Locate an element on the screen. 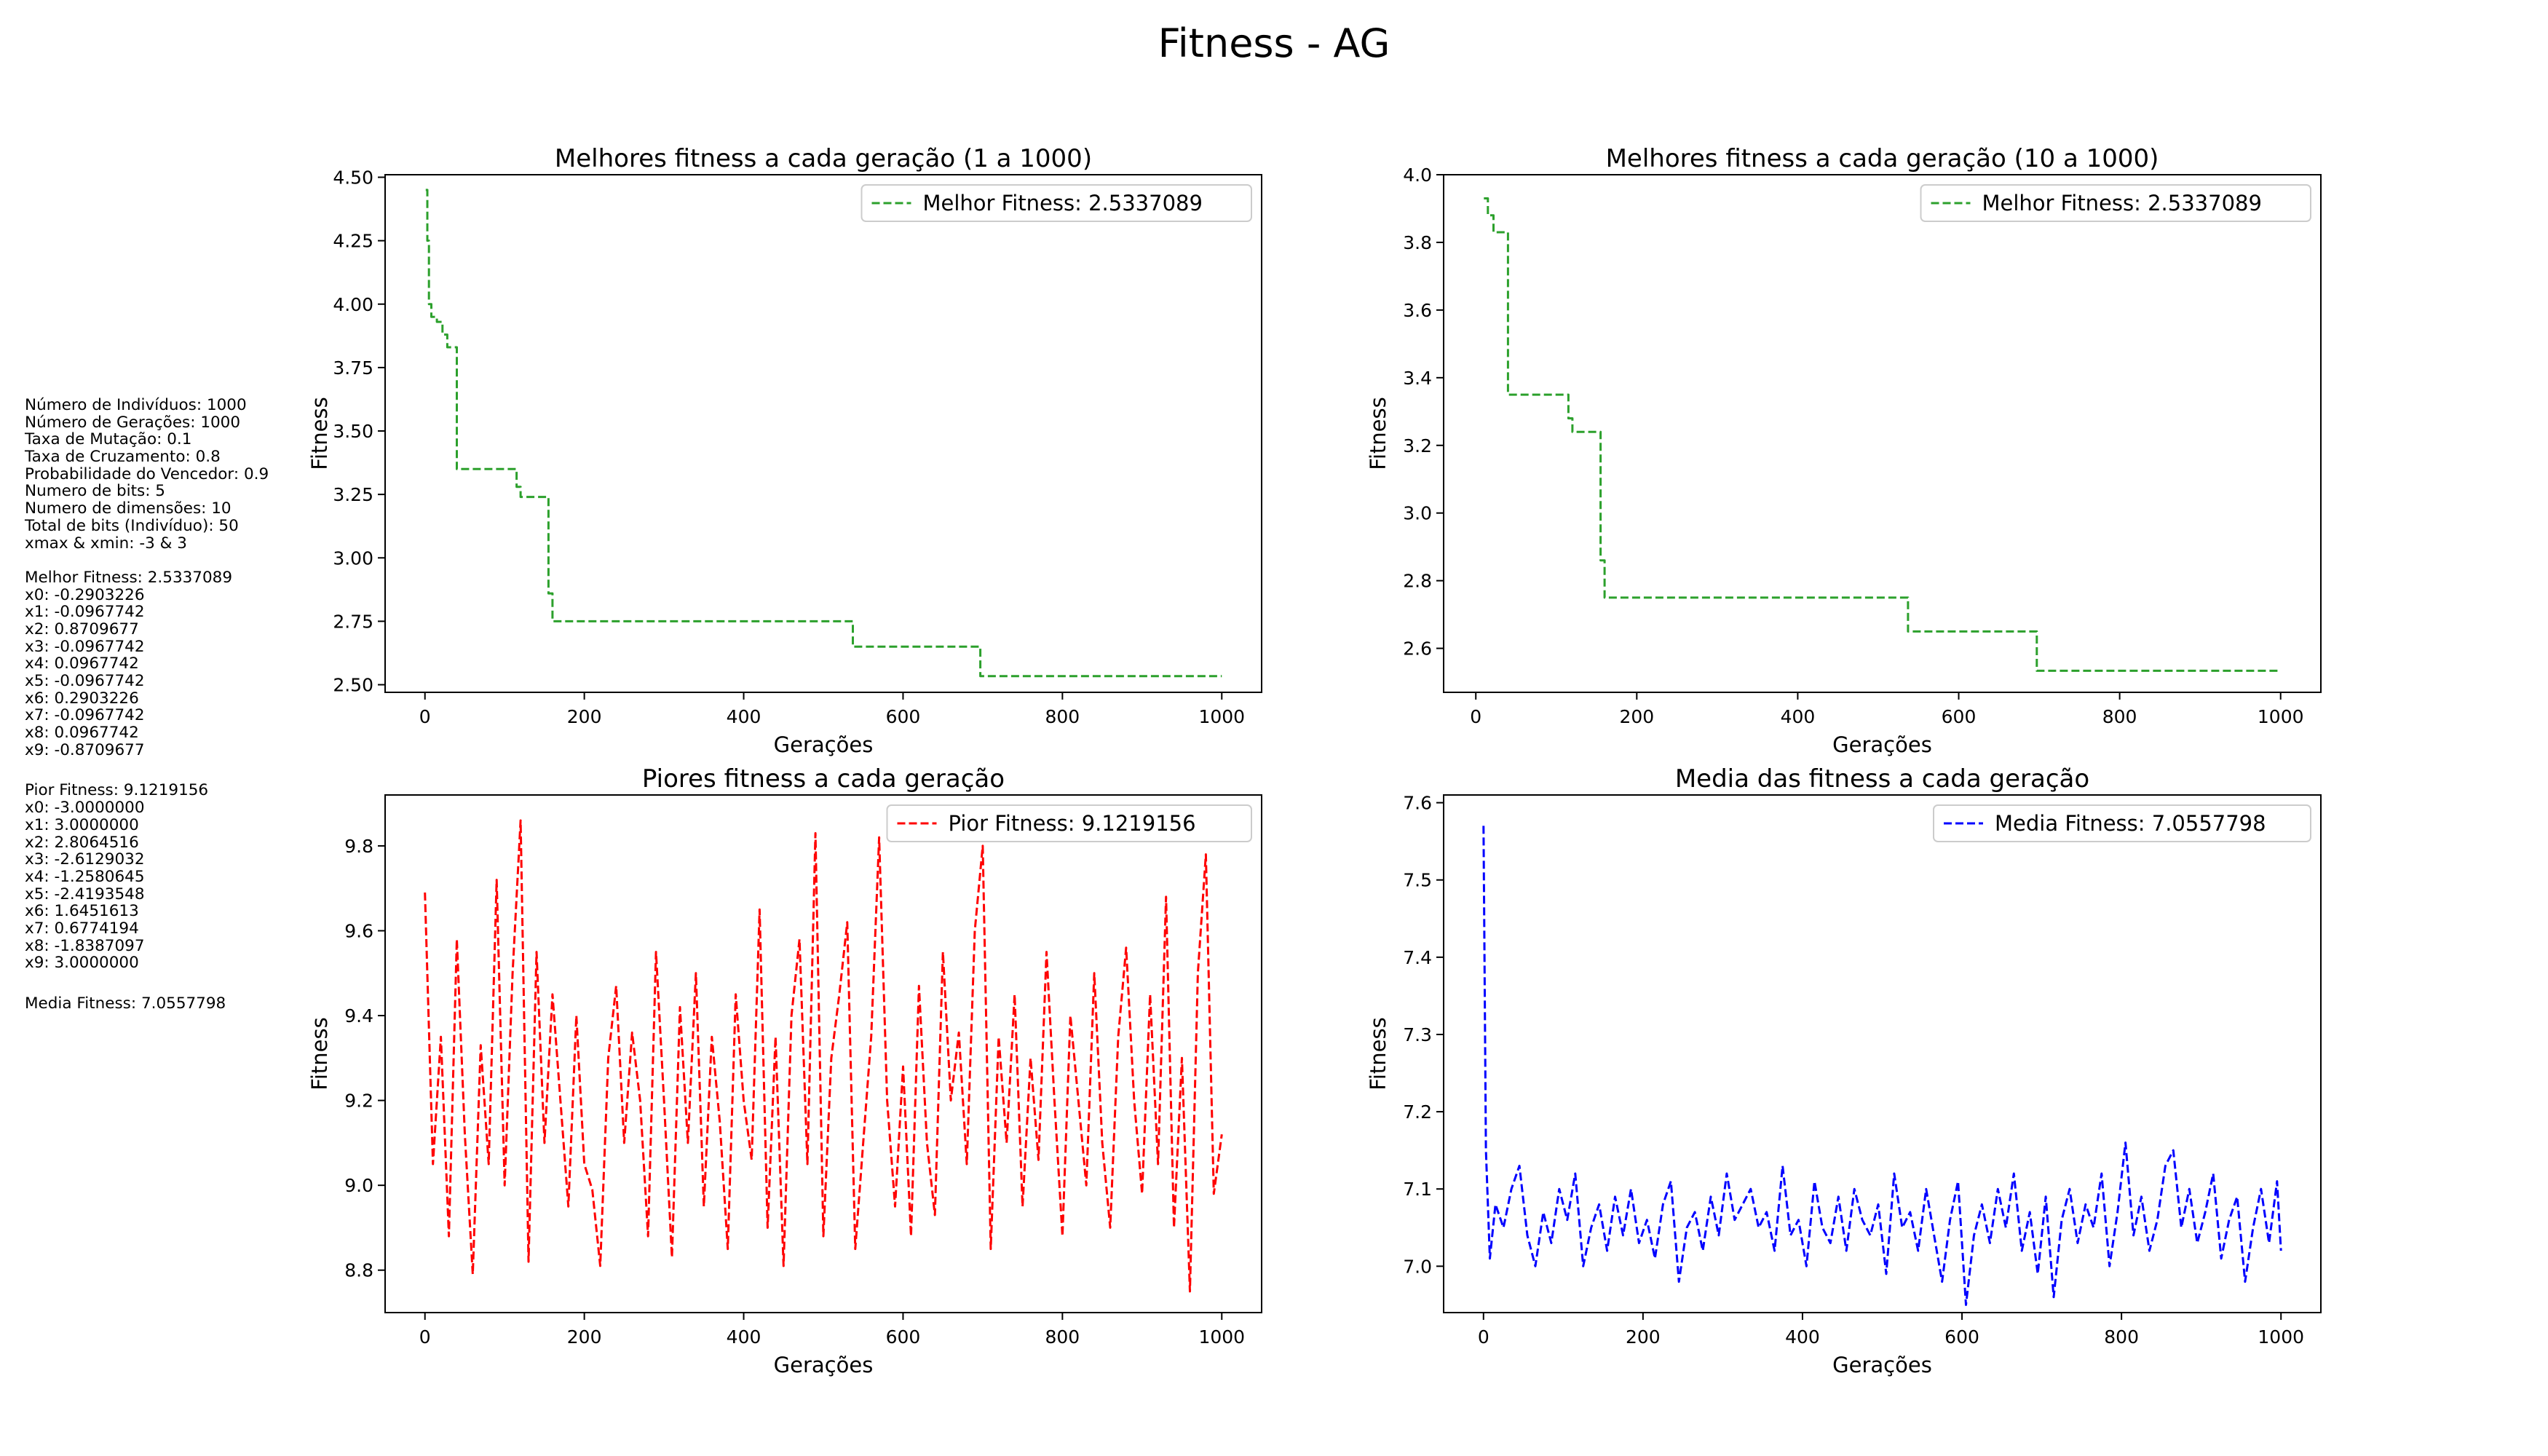  best-line: x6: 0.2903226 is located at coordinates (82, 698).